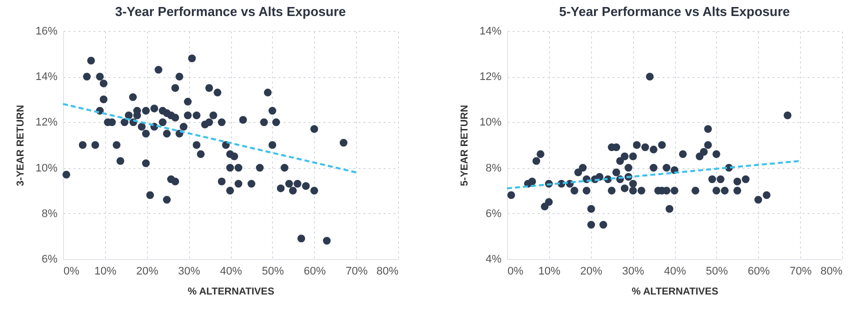 The height and width of the screenshot is (310, 849). What do you see at coordinates (230, 11) in the screenshot?
I see `chart-title: 3-Year Performance vs Alts Exposure` at bounding box center [230, 11].